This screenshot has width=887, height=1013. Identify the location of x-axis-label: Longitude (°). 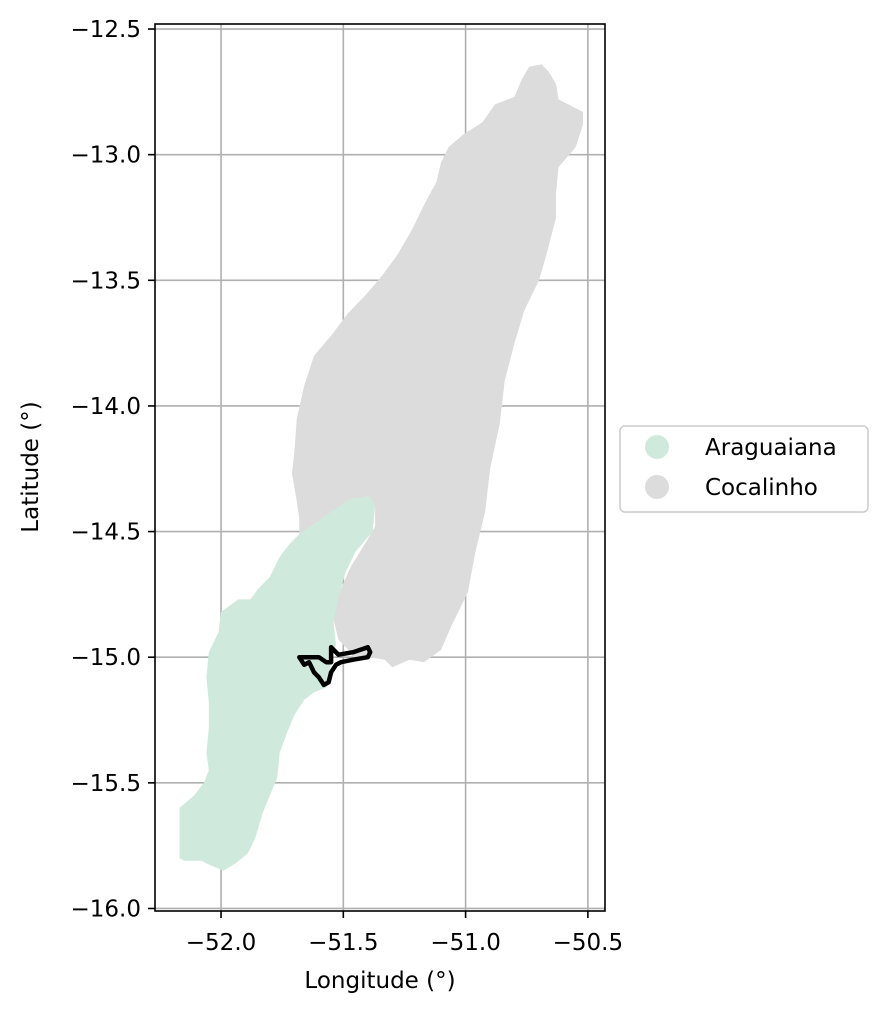
(379, 981).